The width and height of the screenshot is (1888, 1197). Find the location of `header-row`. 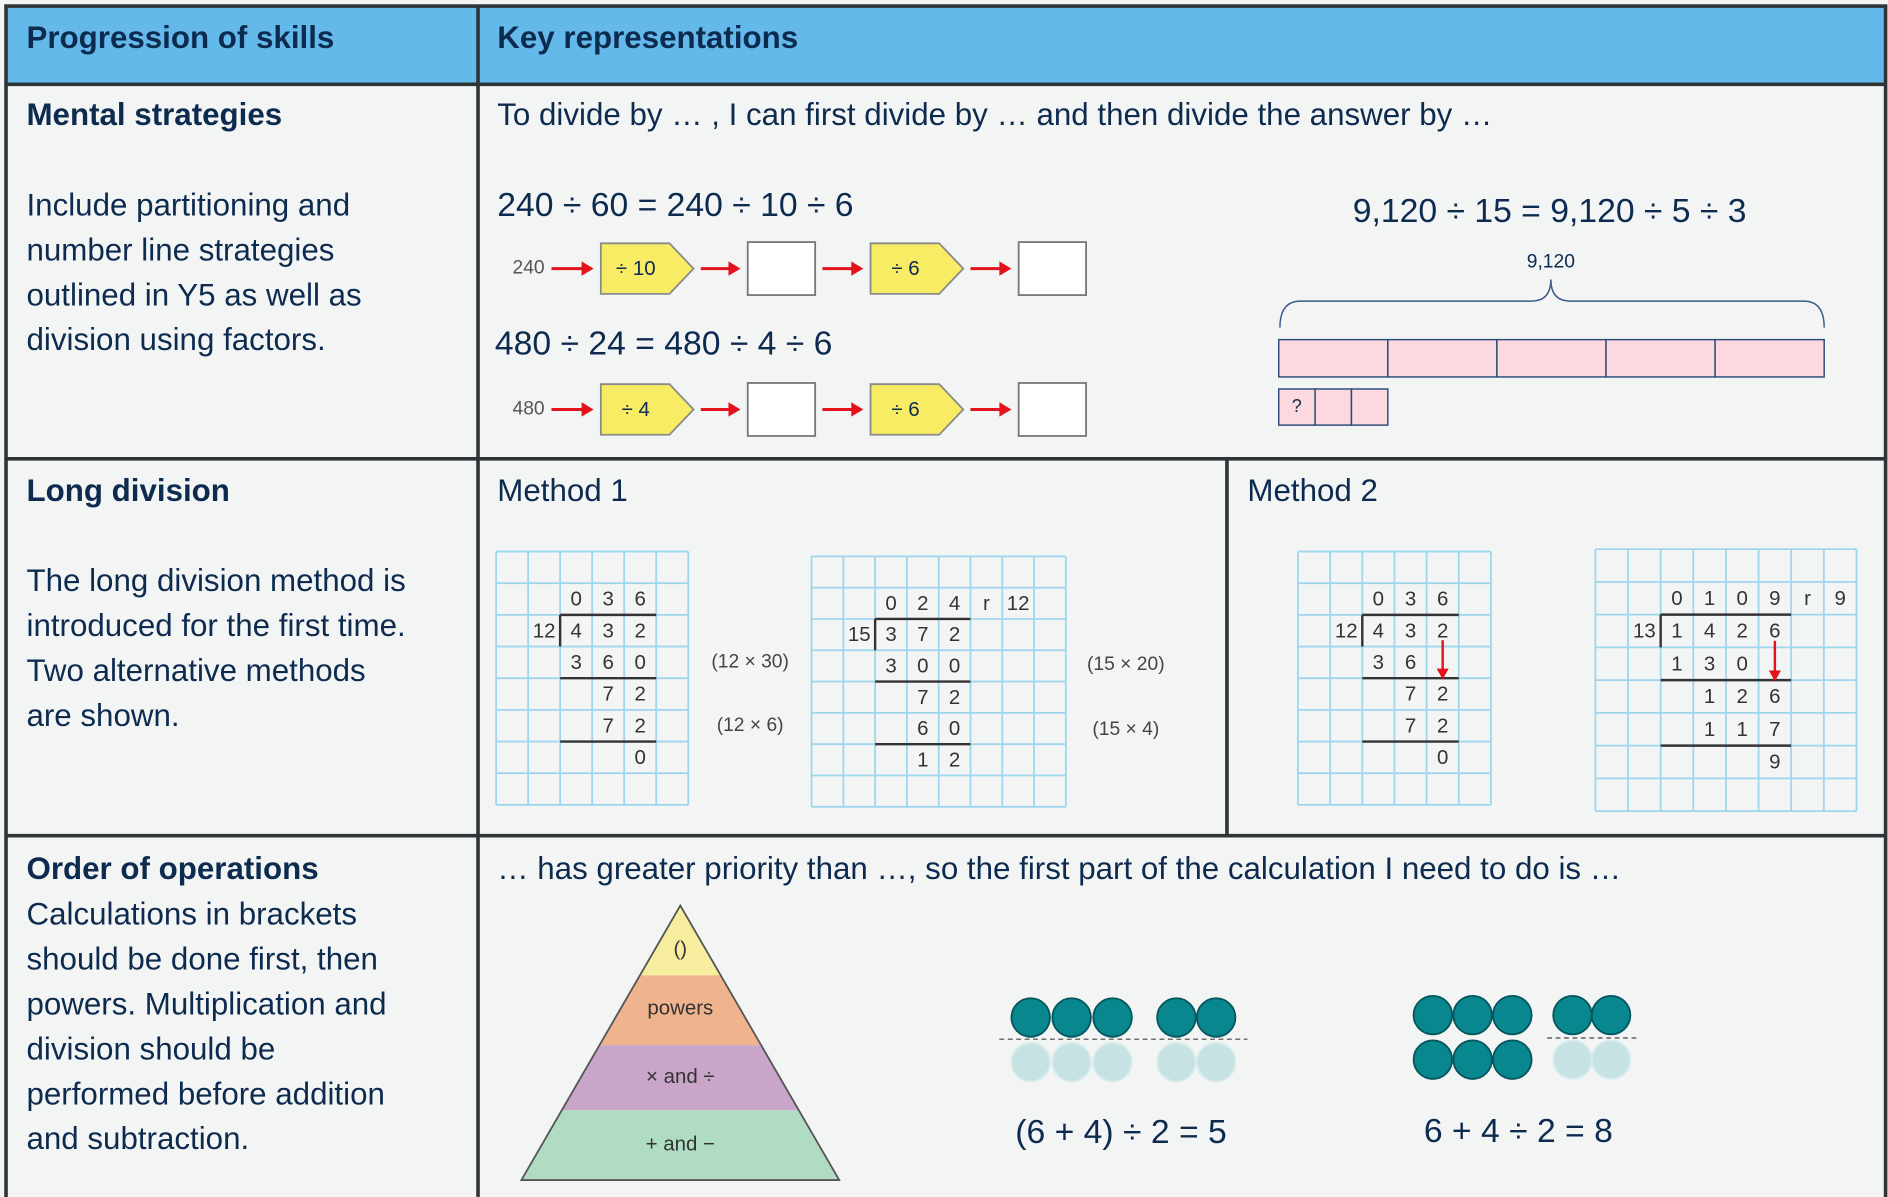

header-row is located at coordinates (946, 45).